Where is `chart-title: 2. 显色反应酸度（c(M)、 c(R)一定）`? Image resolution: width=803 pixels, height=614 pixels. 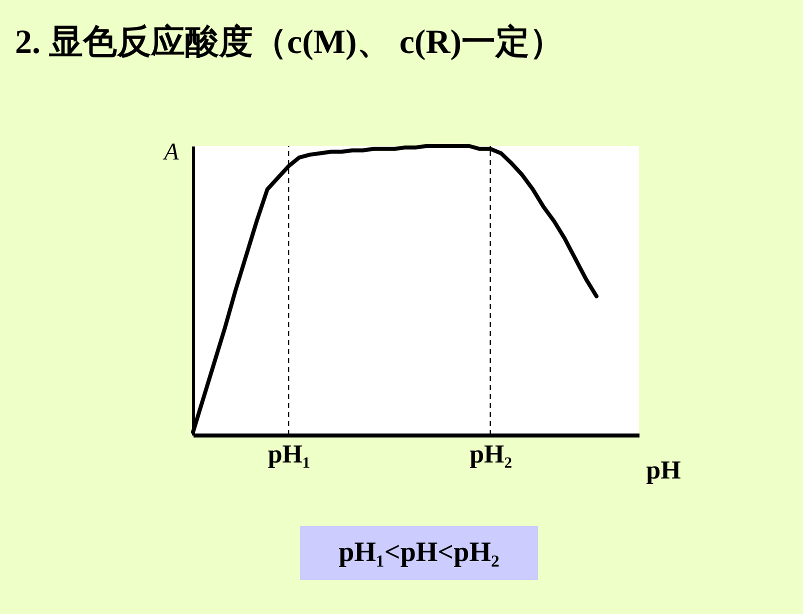 chart-title: 2. 显色反应酸度（c(M)、 c(R)一定） is located at coordinates (289, 42).